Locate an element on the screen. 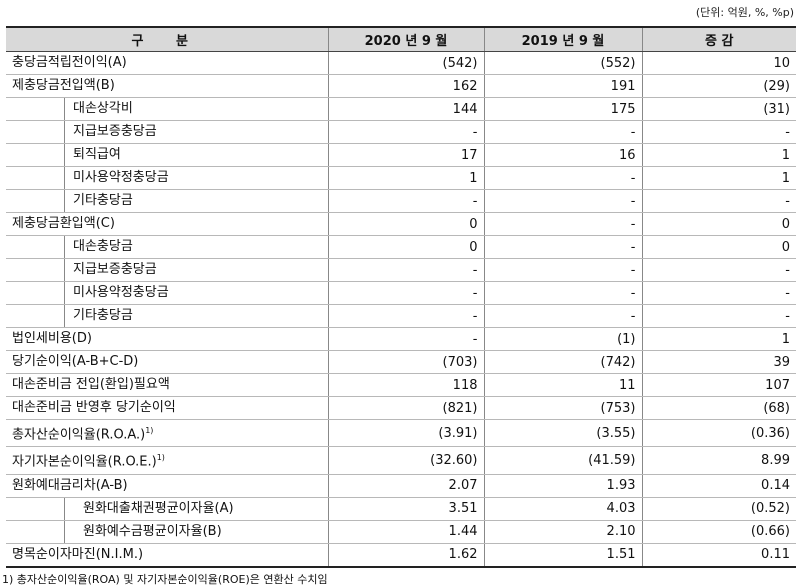  value-2019: (742) is located at coordinates (562, 362).